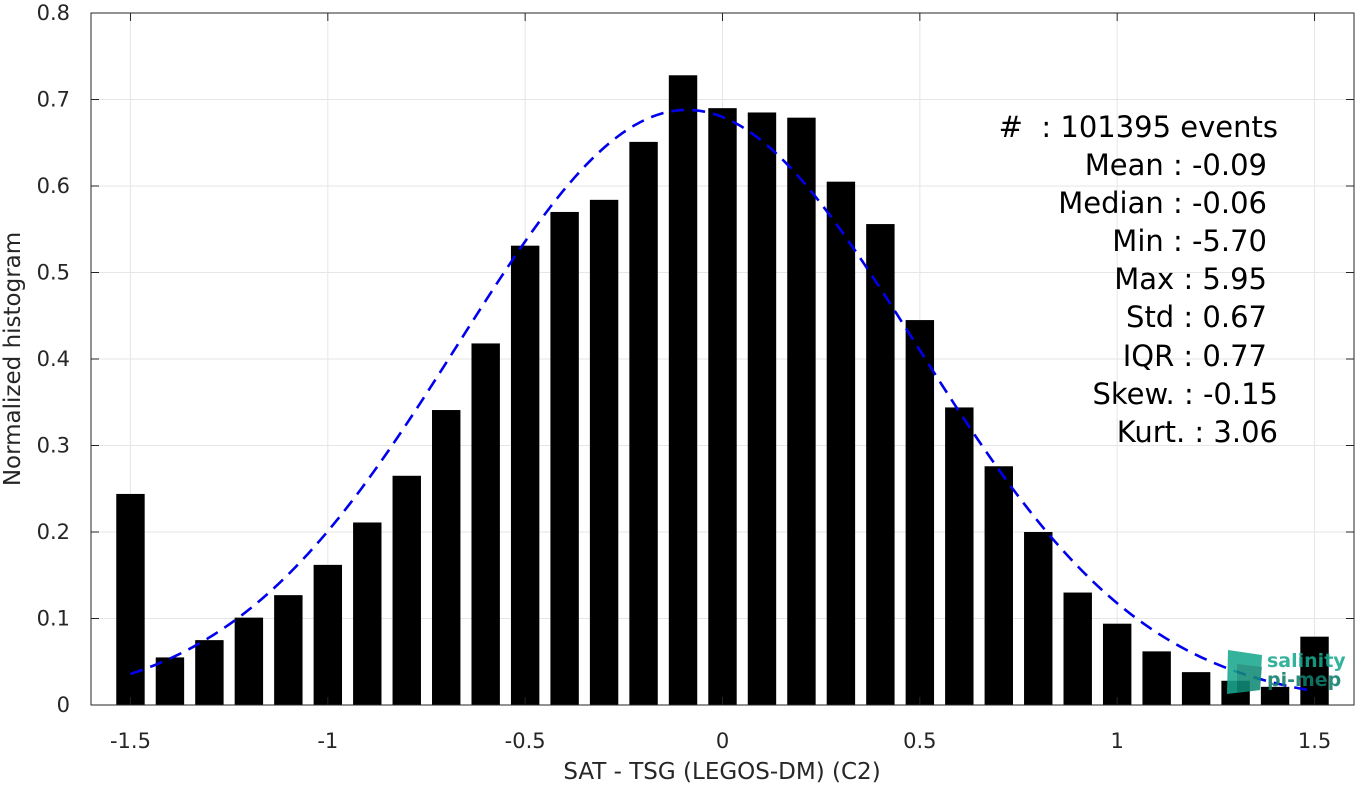 This screenshot has height=785, width=1367. Describe the element at coordinates (53, 273) in the screenshot. I see `y-tick-label: 0.5` at that location.